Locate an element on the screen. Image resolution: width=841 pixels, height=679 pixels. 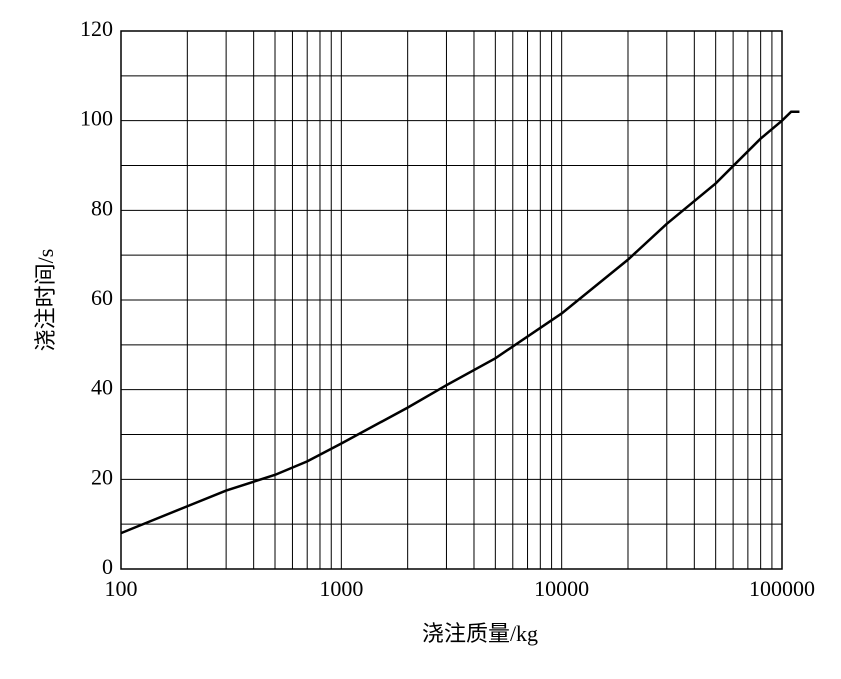
x-tick-label: 100000 is located at coordinates (782, 588).